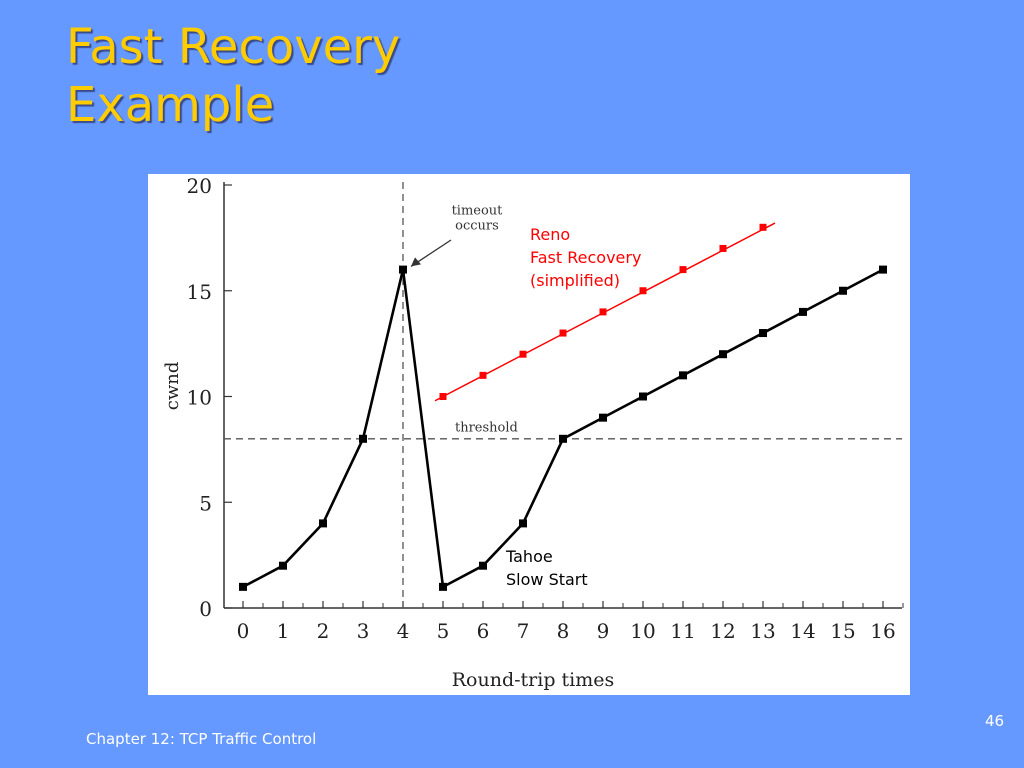  What do you see at coordinates (762, 631) in the screenshot?
I see `x-tick-label: 13` at bounding box center [762, 631].